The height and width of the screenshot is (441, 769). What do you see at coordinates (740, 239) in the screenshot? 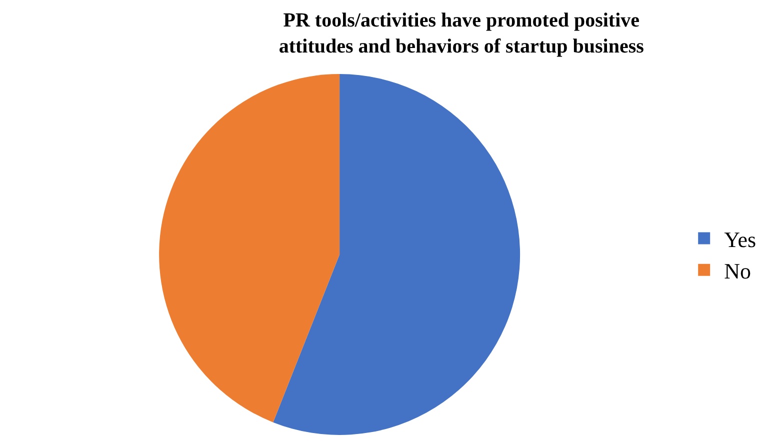
I see `legend-label: Yes` at bounding box center [740, 239].